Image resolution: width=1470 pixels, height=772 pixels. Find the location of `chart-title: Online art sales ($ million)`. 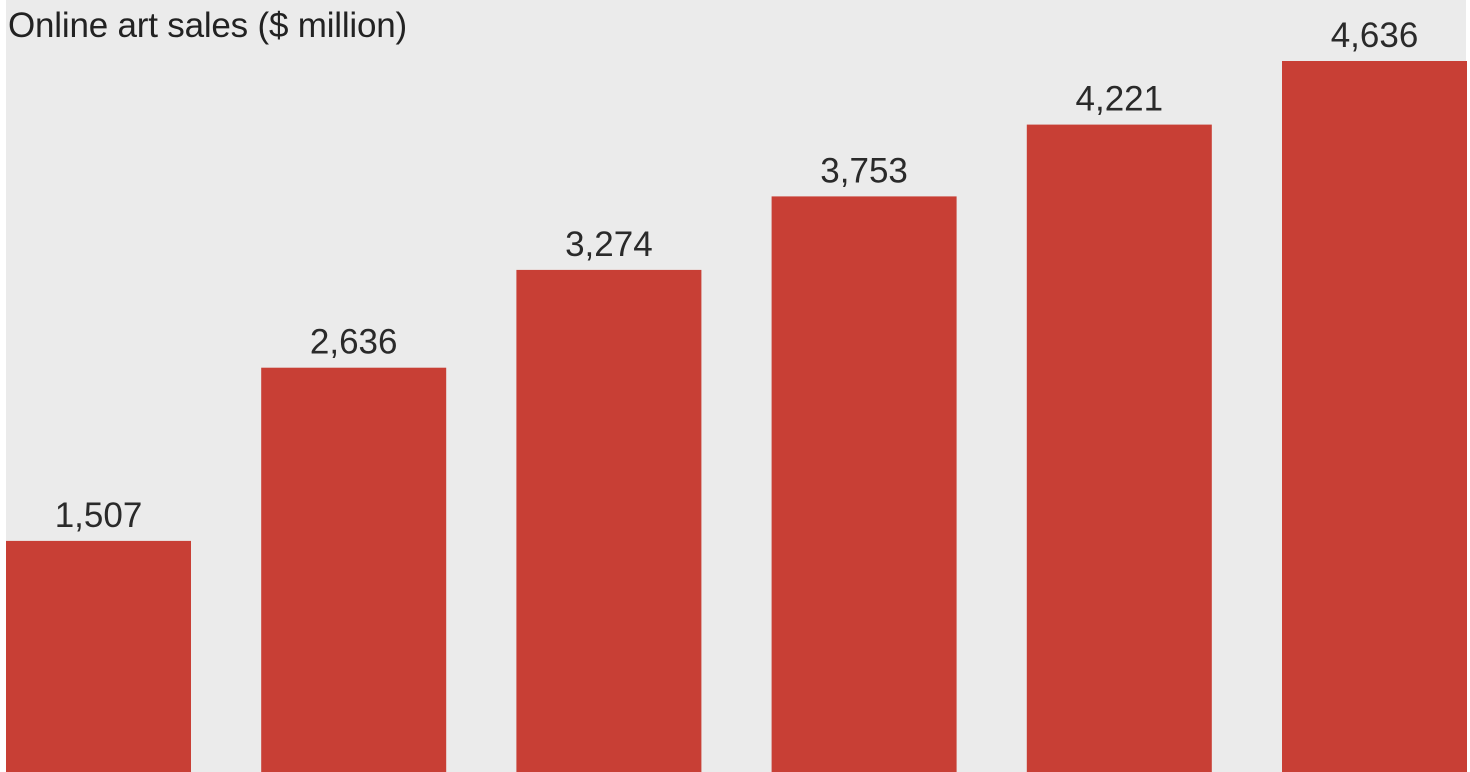

chart-title: Online art sales ($ million) is located at coordinates (207, 25).